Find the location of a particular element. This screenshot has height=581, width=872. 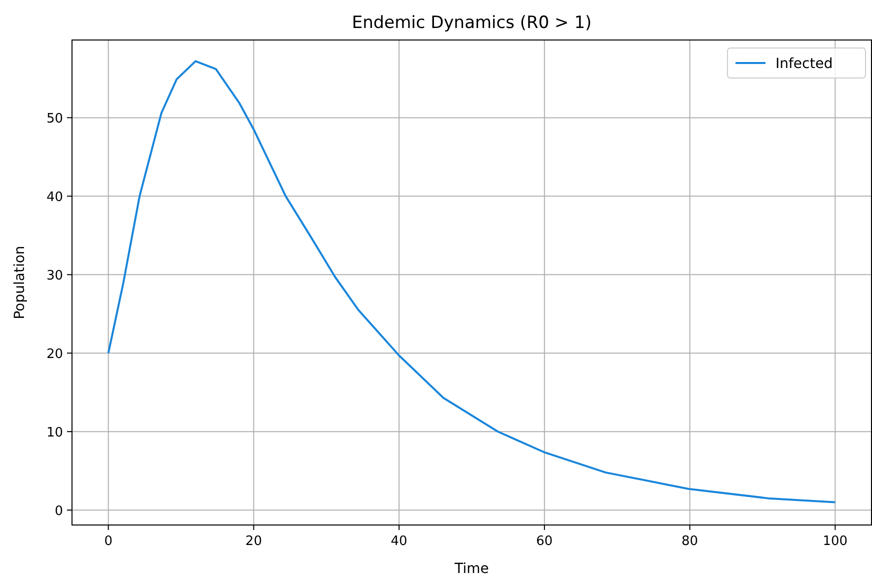

x-tick-label: 80 is located at coordinates (690, 541).